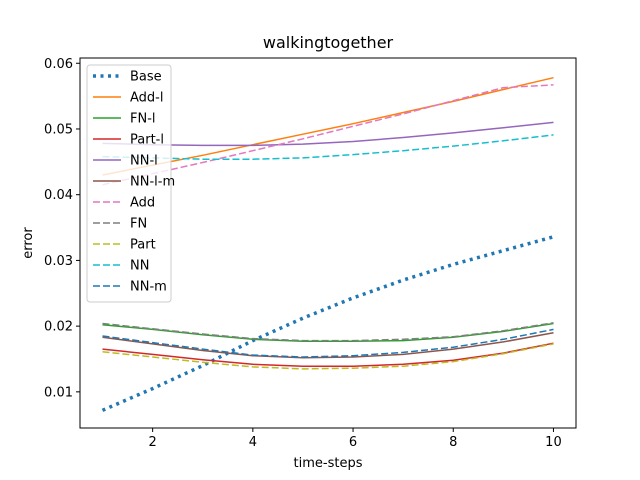 The image size is (640, 480). Describe the element at coordinates (147, 140) in the screenshot. I see `legend-label: Part-l` at that location.